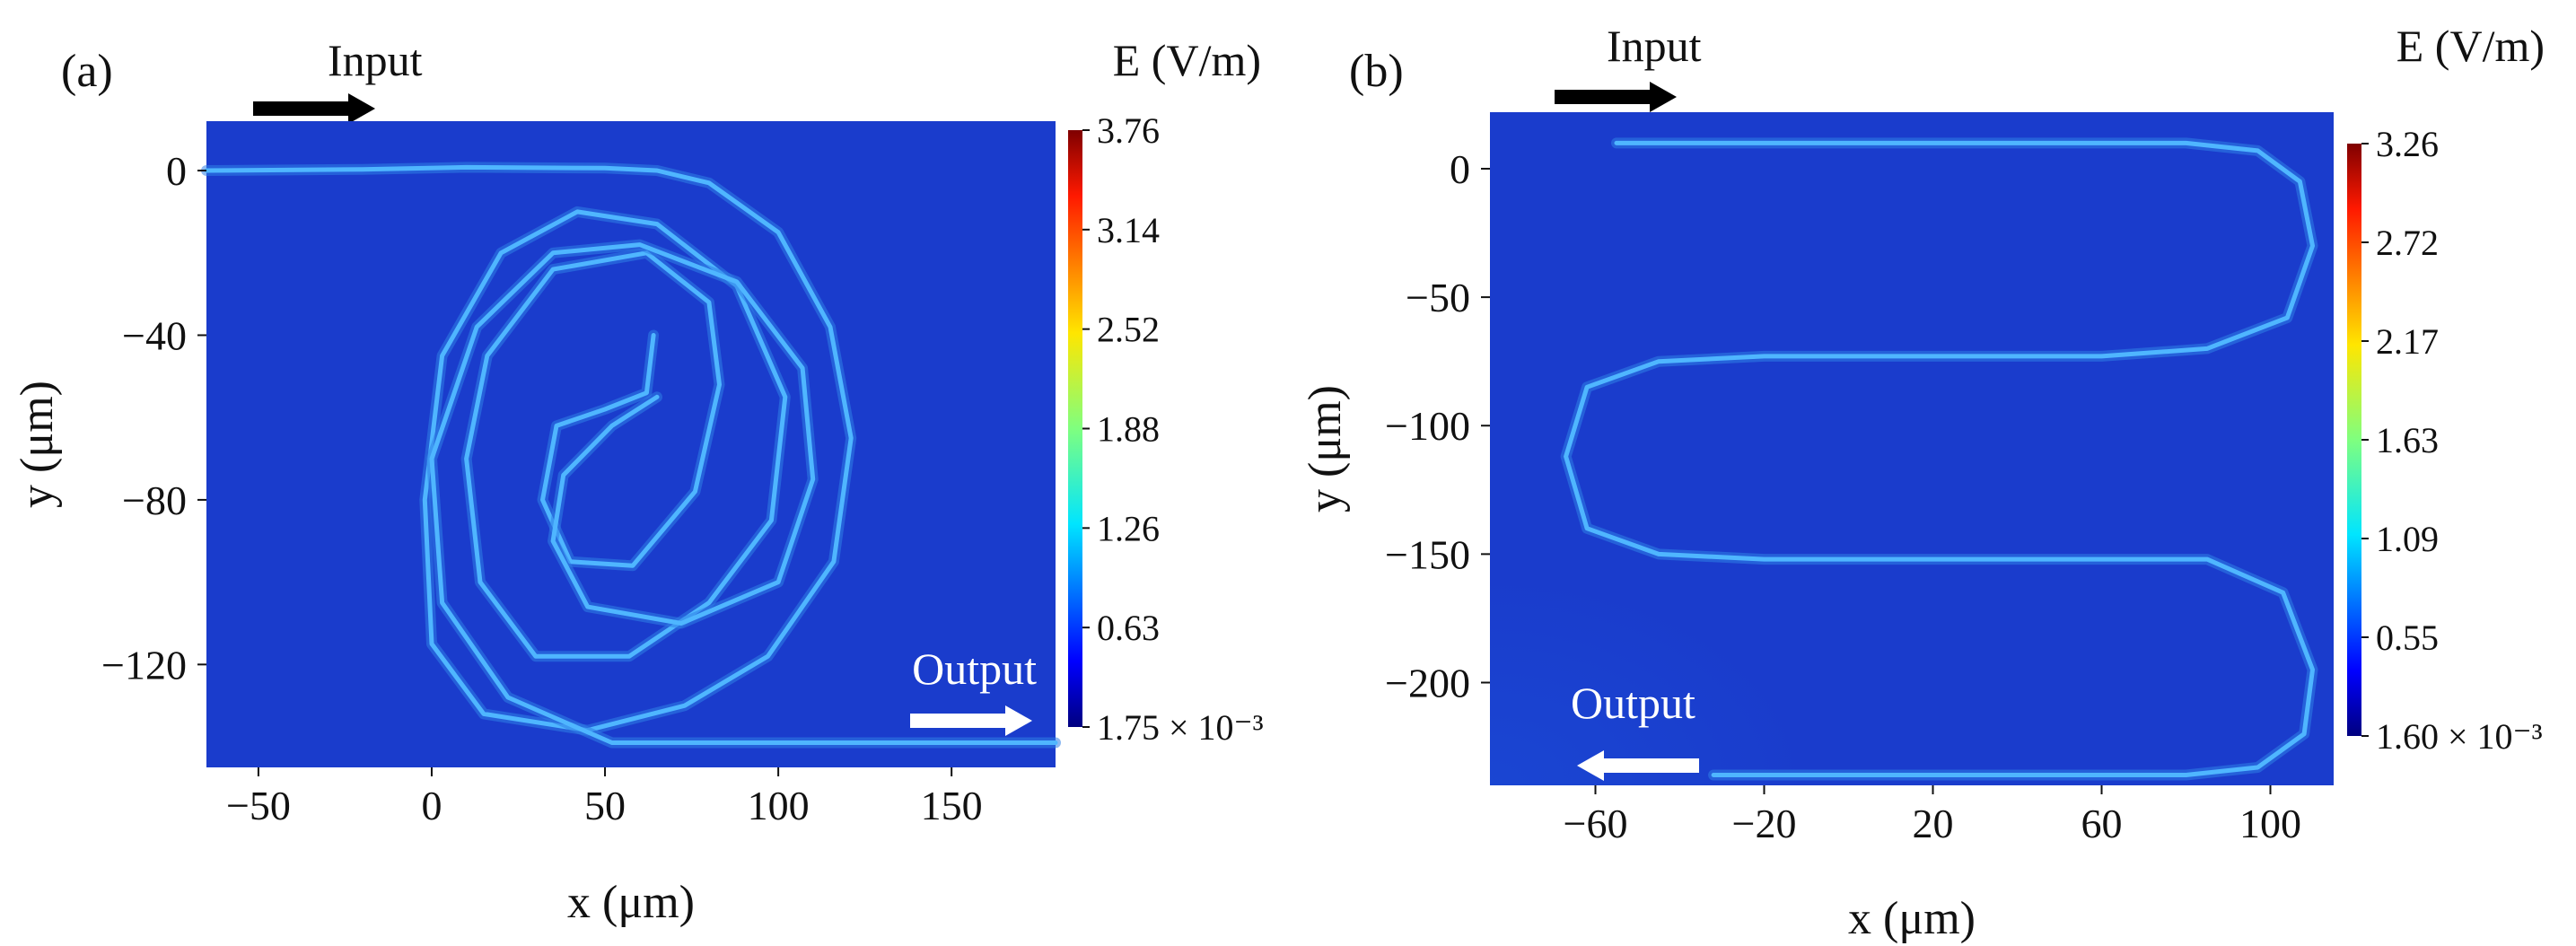  Describe the element at coordinates (154, 500) in the screenshot. I see `y-tick-label: −80` at that location.